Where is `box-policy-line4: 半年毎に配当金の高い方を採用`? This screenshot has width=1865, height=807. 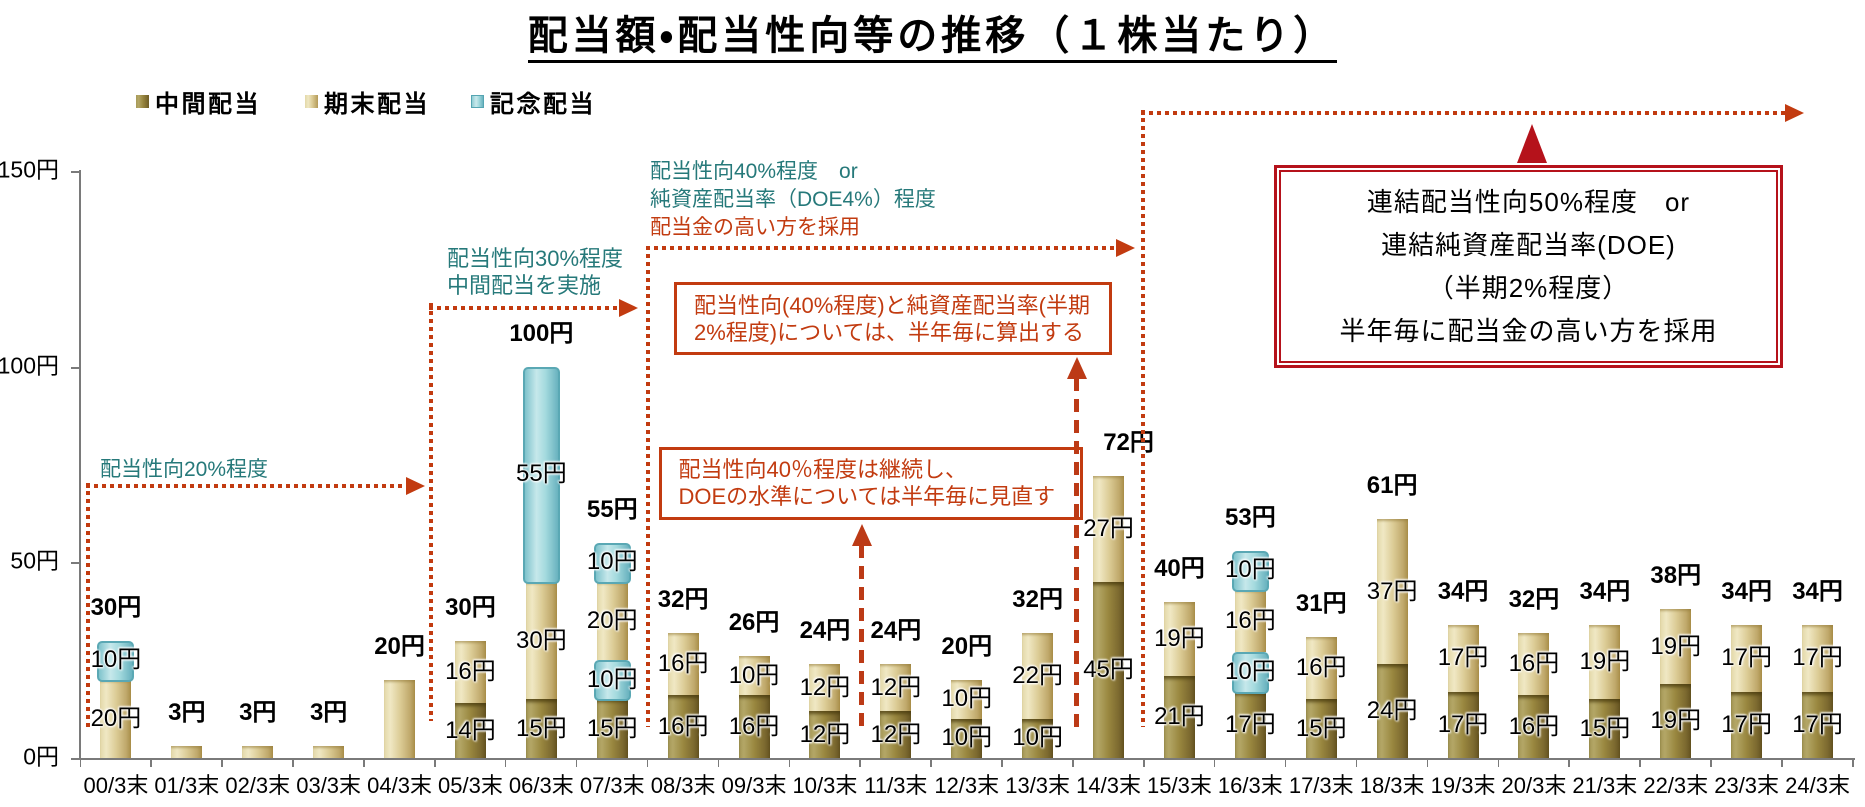
box-policy-line4: 半年毎に配当金の高い方を採用 is located at coordinates (1528, 330).